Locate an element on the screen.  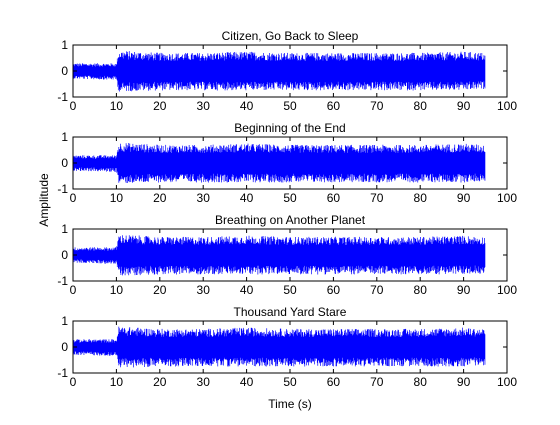
subplot-title: Citizen, Go Back to Sleep is located at coordinates (290, 36).